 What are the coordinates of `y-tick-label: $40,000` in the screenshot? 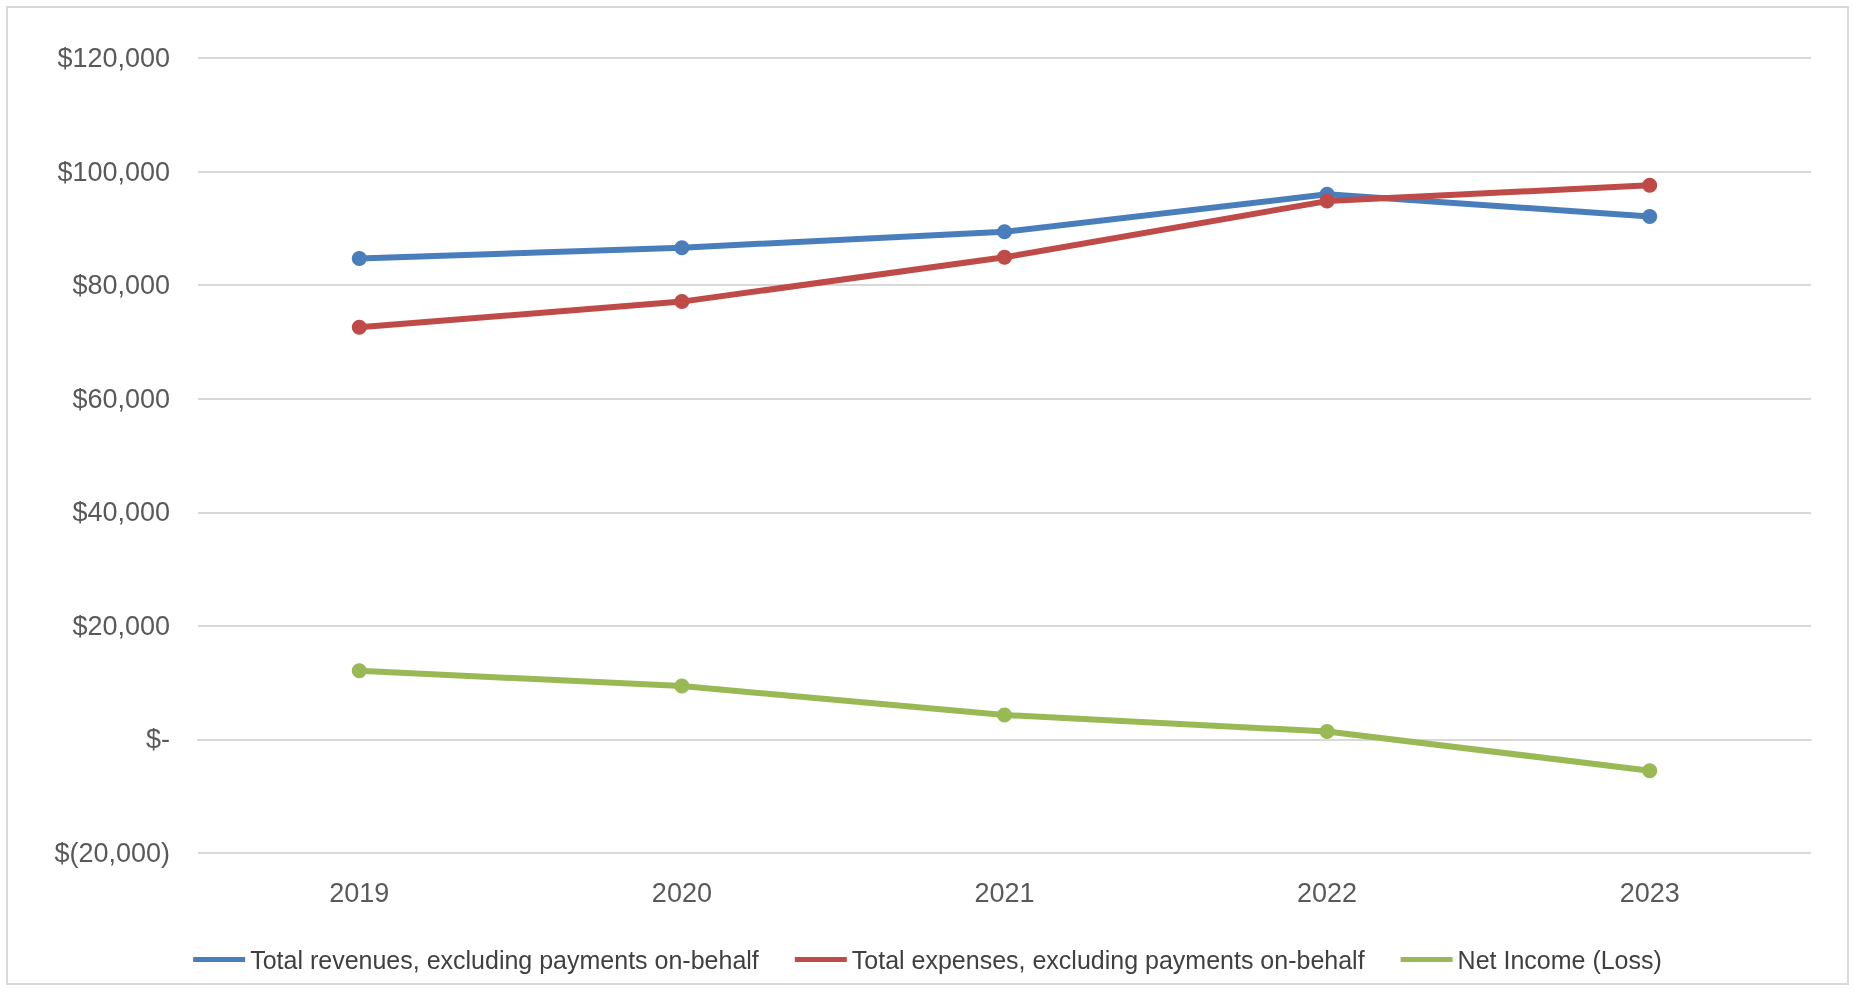 It's located at (121, 512).